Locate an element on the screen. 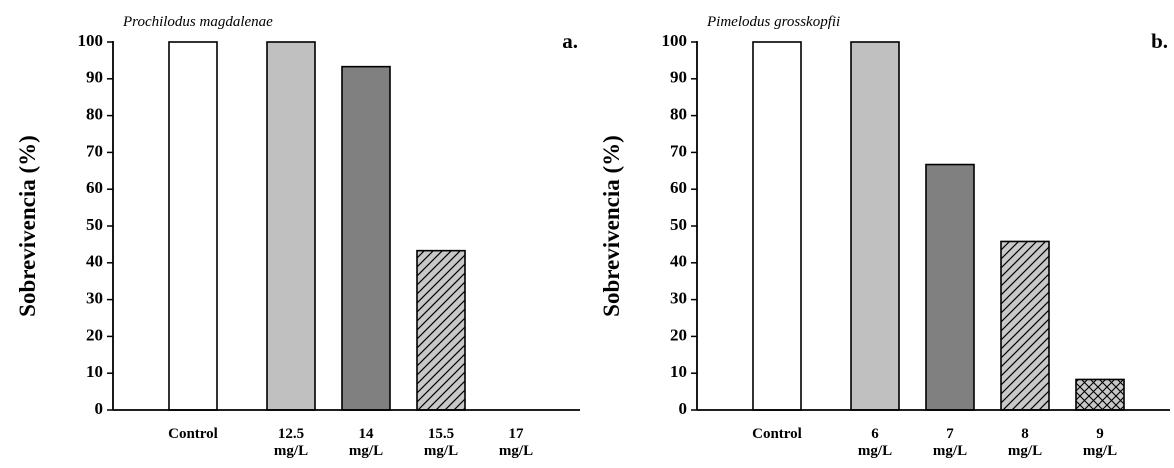  x-tick-label: 17 mg/L is located at coordinates (516, 442).